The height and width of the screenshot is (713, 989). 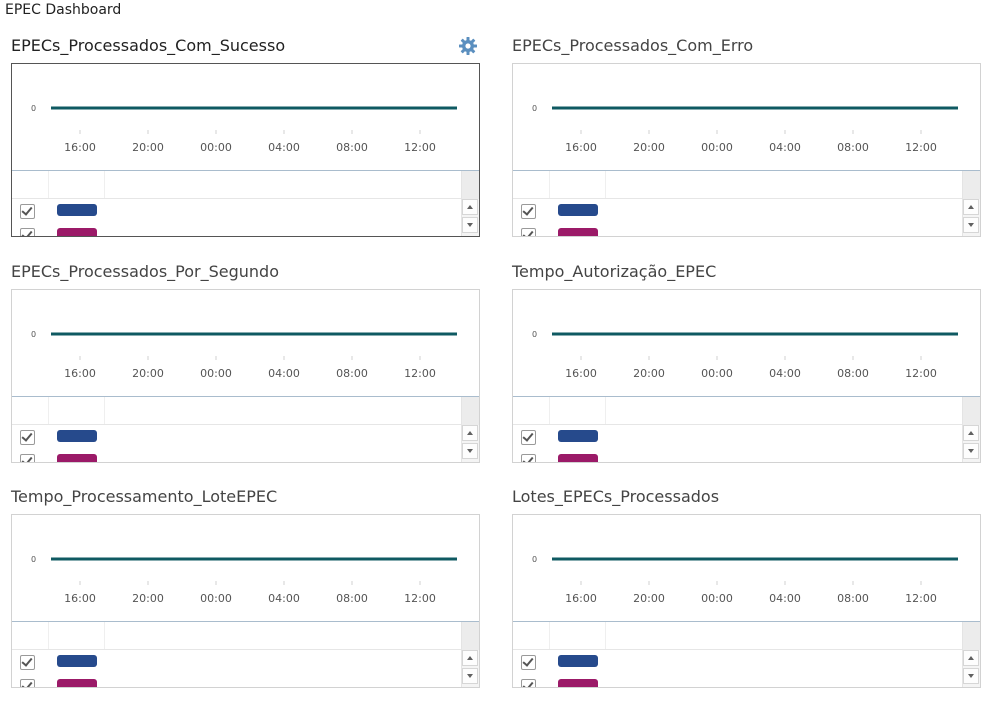 What do you see at coordinates (468, 46) in the screenshot?
I see `gear-icon` at bounding box center [468, 46].